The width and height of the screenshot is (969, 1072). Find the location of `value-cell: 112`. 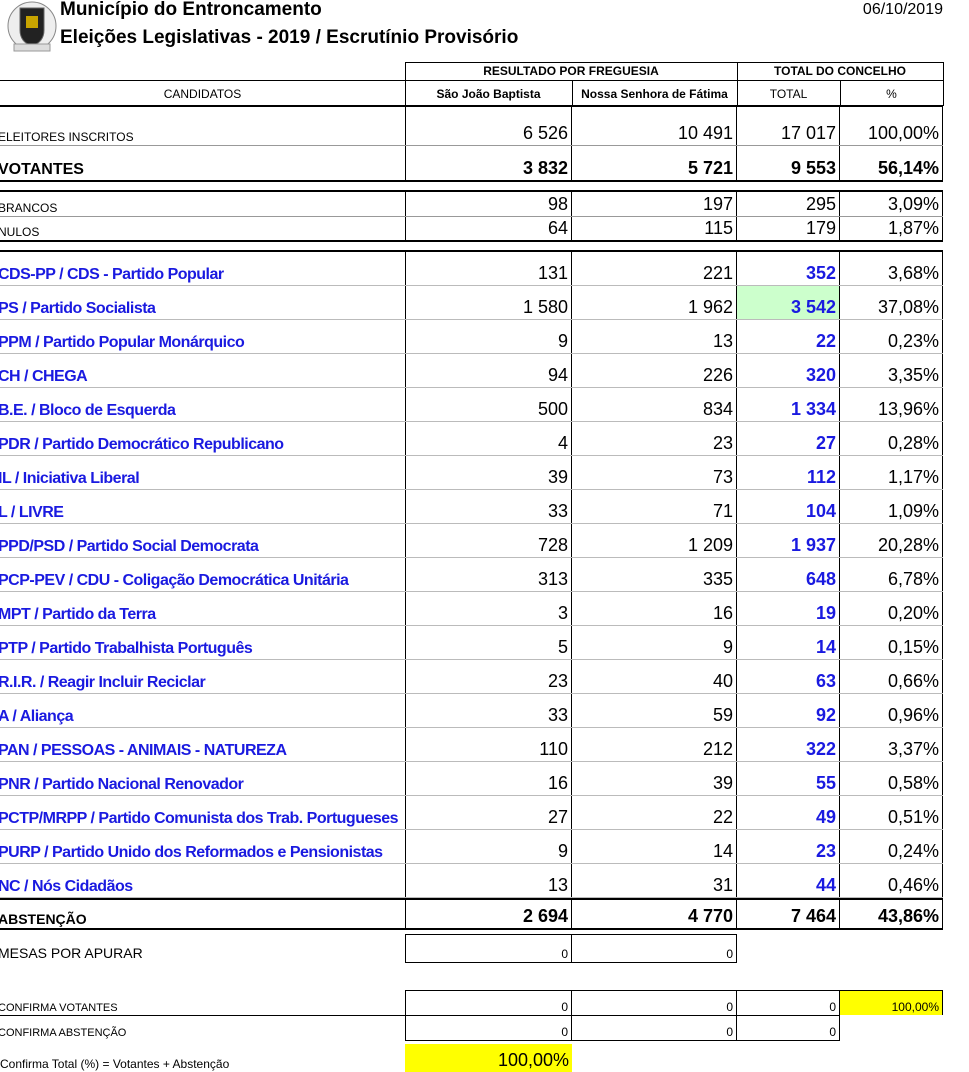

value-cell: 112 is located at coordinates (788, 472).